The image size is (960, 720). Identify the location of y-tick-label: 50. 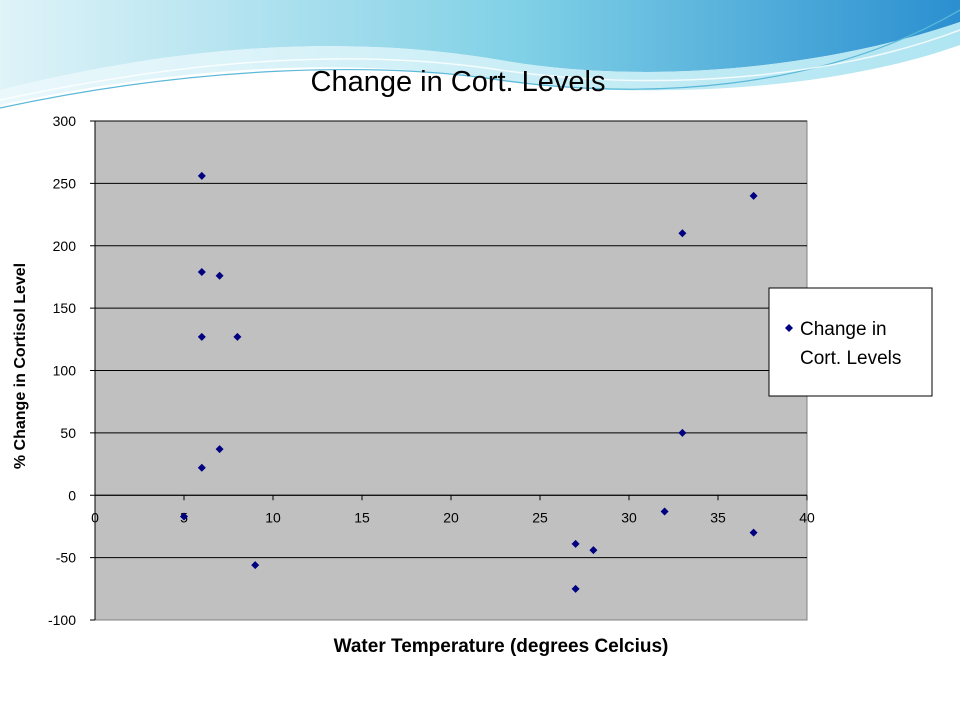
(68, 433).